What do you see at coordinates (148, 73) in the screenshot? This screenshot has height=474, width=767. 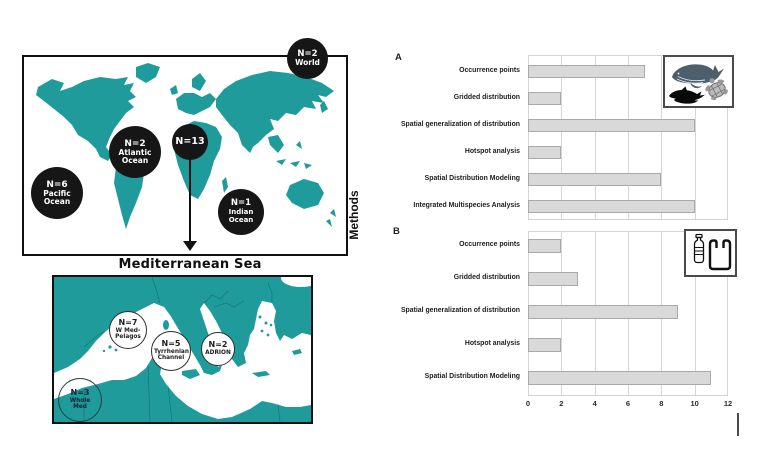 I see `greenland` at bounding box center [148, 73].